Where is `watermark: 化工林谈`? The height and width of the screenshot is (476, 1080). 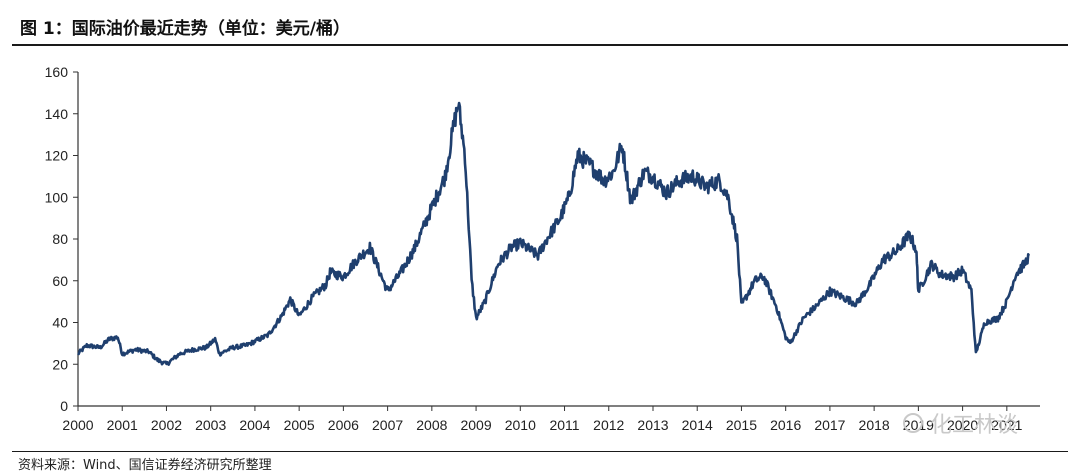 watermark: 化工林谈 is located at coordinates (960, 425).